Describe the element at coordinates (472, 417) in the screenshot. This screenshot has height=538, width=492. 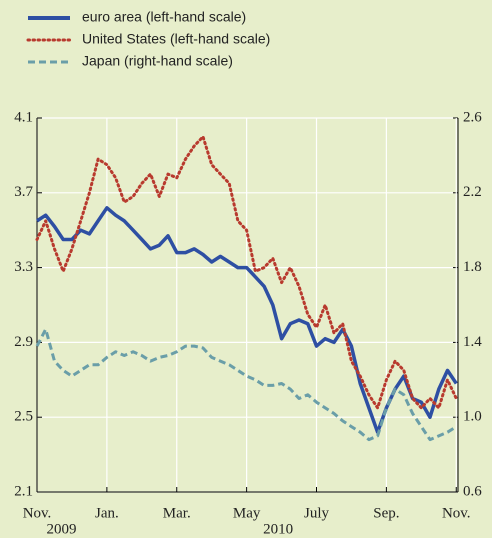
I see `y2-tick-label: 1.0` at that location.